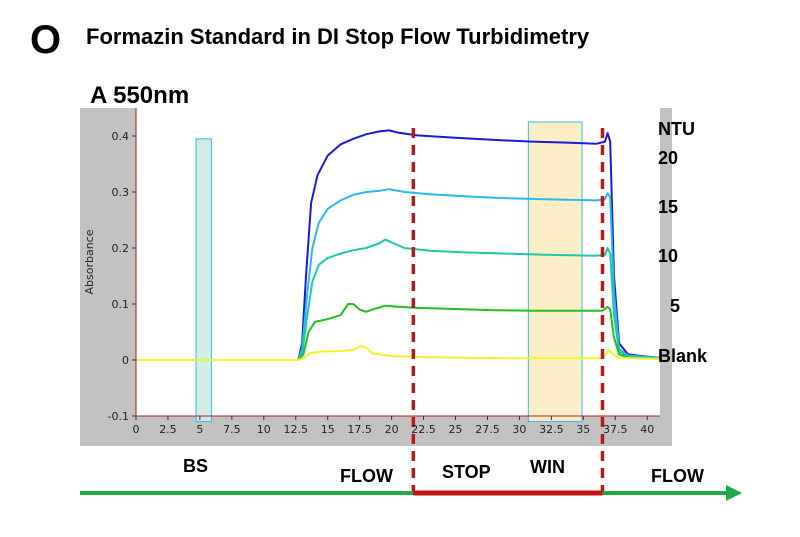  Describe the element at coordinates (136, 429) in the screenshot. I see `x-tick-label: 0` at that location.